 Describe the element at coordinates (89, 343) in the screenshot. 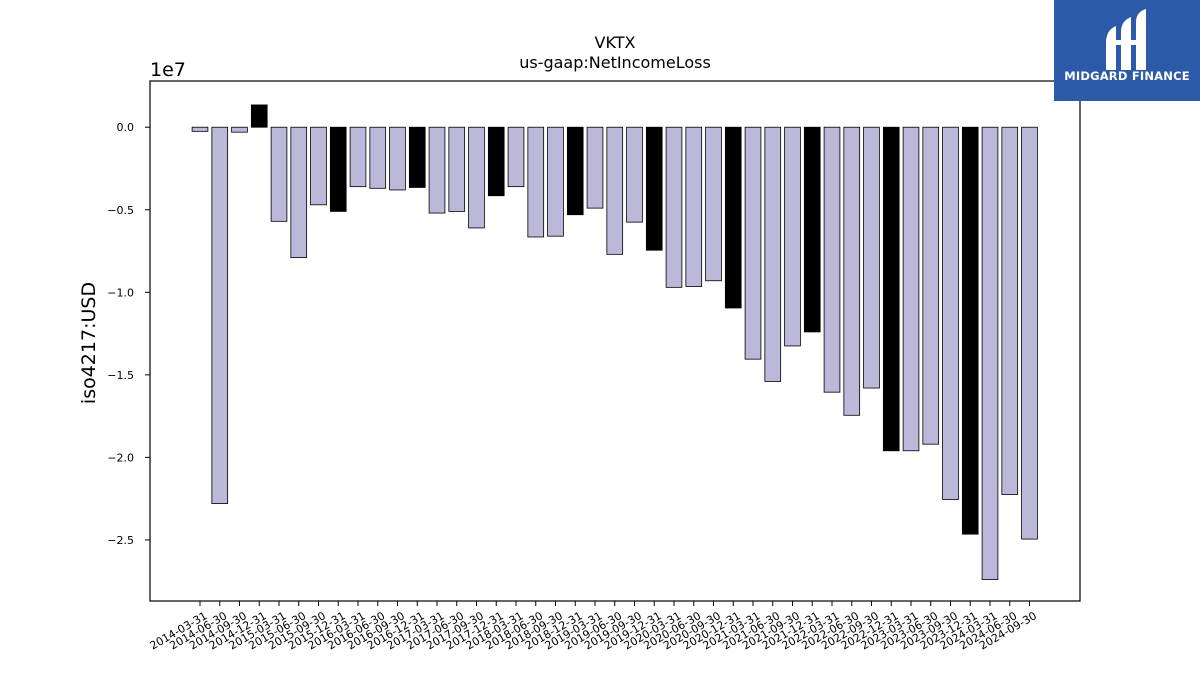

I see `y-axis-label: iso4217:USD` at that location.